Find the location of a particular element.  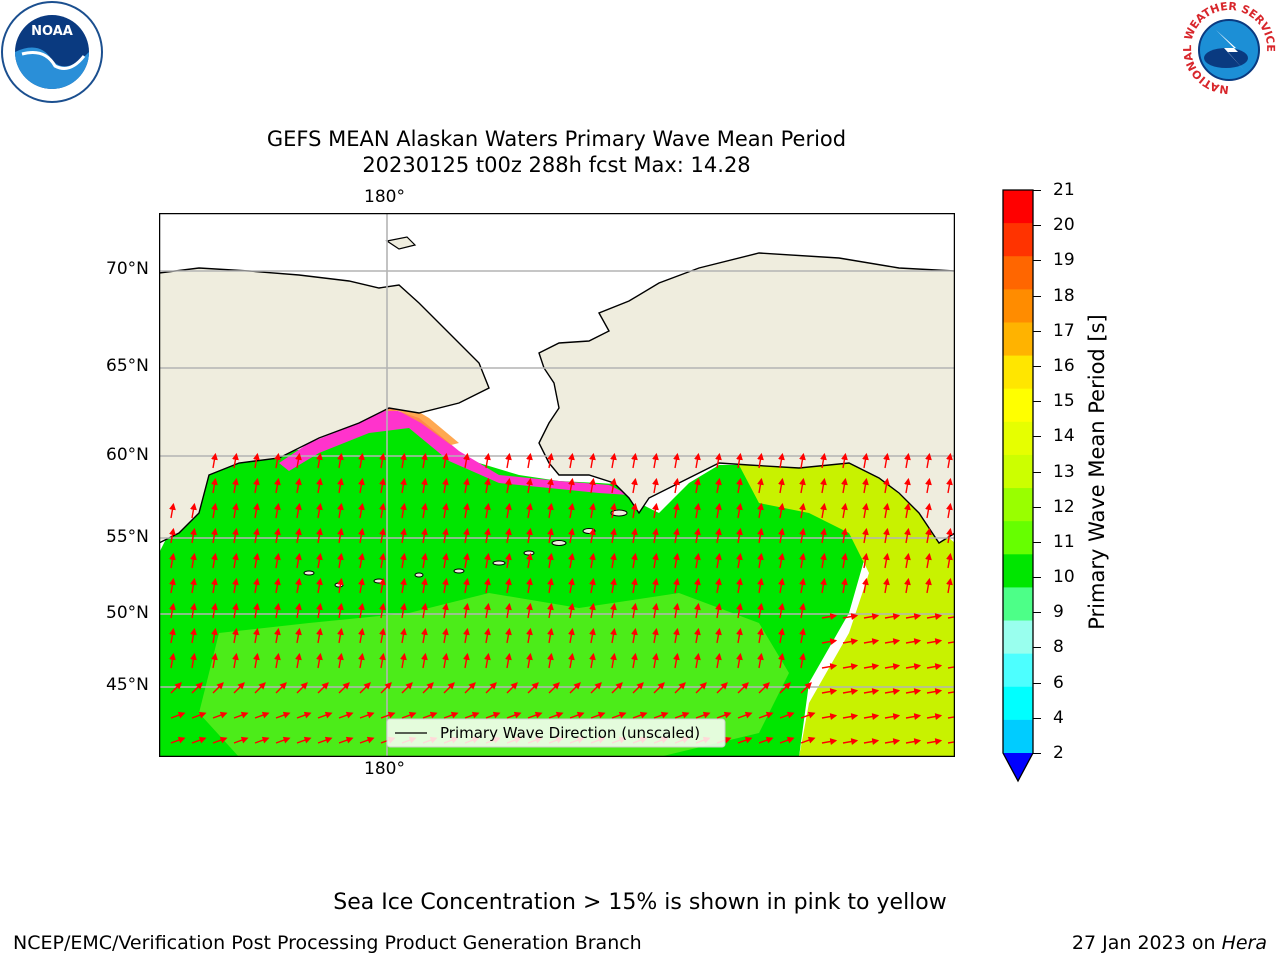

colorbar-tick-label: 21 is located at coordinates (1064, 190).